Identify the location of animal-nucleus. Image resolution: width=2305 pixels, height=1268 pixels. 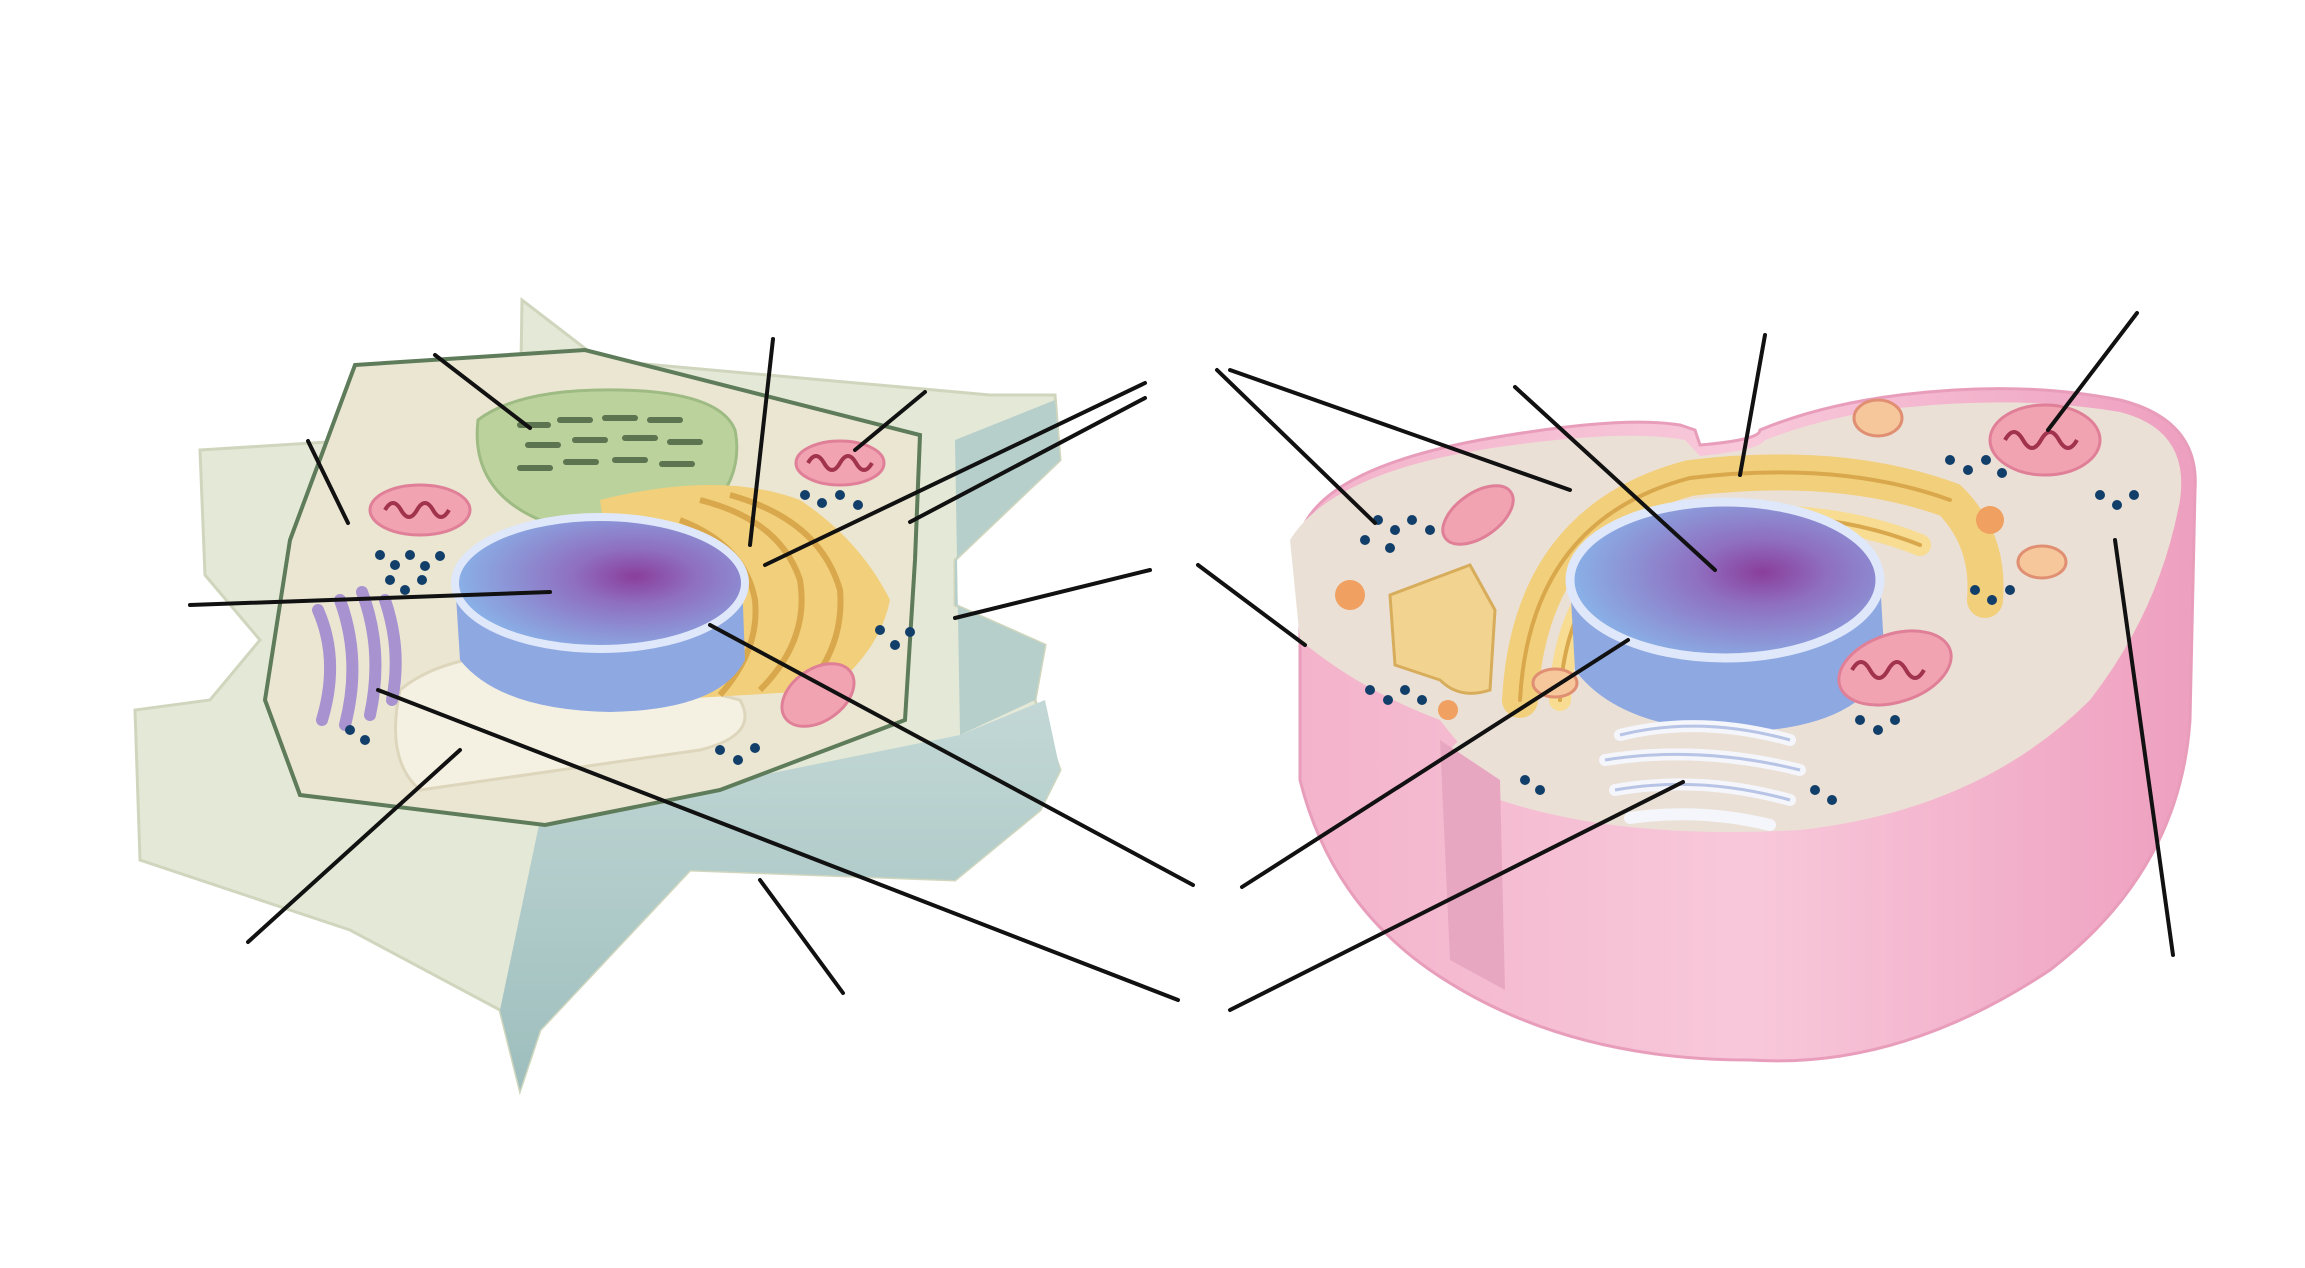
(1725, 614).